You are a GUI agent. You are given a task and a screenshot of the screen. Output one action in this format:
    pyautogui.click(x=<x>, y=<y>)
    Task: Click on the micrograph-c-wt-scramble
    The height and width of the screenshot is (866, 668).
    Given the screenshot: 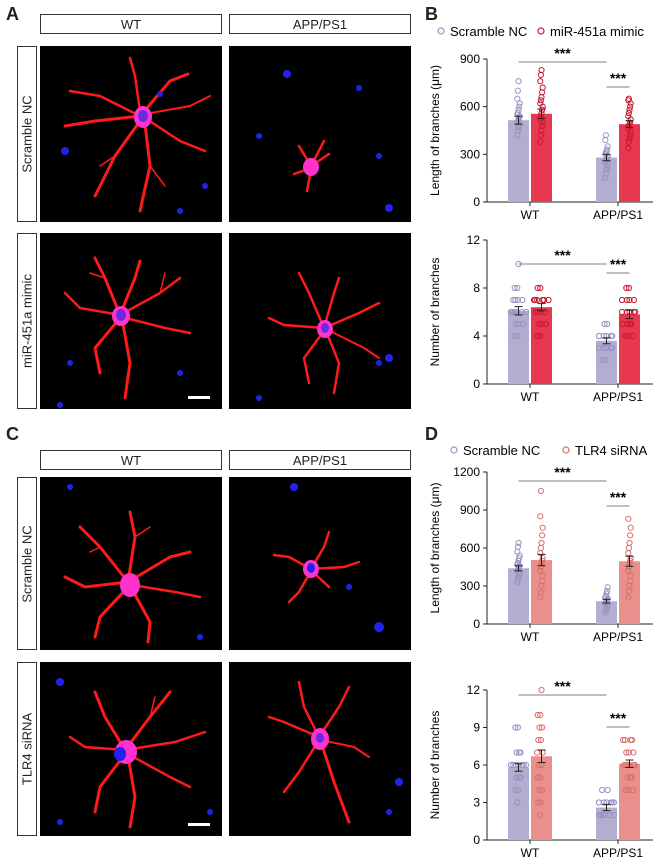 What is the action you would take?
    pyautogui.click(x=131, y=563)
    